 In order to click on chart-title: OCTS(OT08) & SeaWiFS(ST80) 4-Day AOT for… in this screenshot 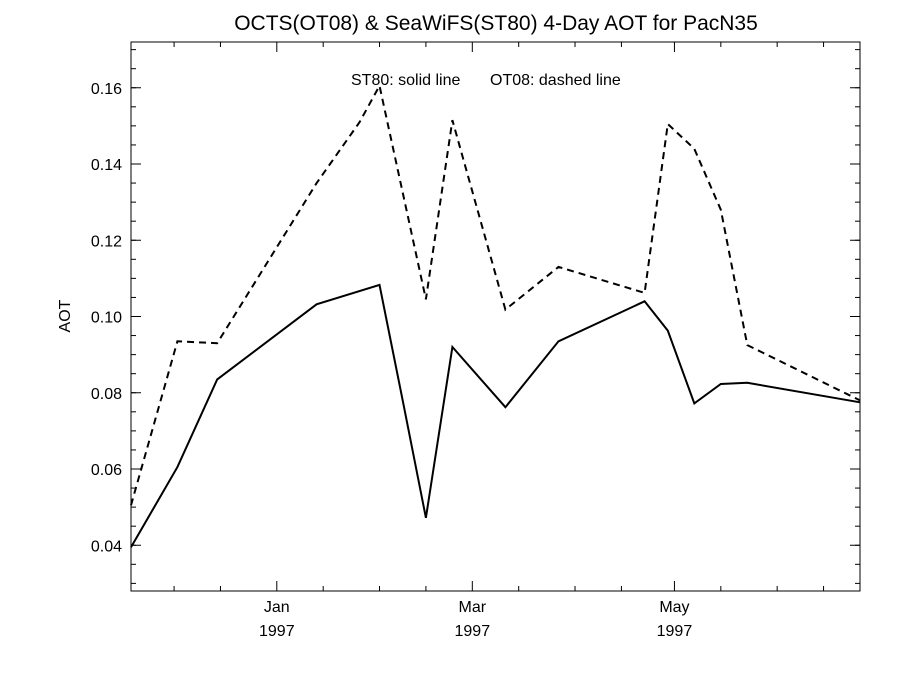, I will do `click(496, 23)`.